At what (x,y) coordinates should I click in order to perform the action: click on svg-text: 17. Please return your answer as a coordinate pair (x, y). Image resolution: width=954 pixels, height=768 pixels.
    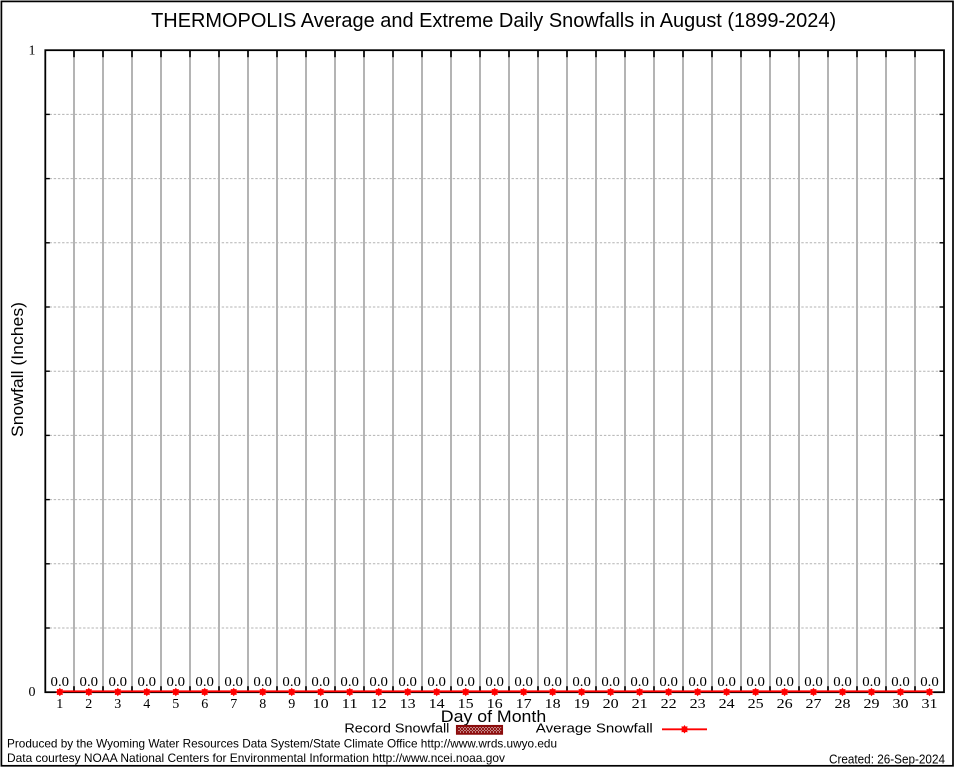
    Looking at the image, I should click on (524, 704).